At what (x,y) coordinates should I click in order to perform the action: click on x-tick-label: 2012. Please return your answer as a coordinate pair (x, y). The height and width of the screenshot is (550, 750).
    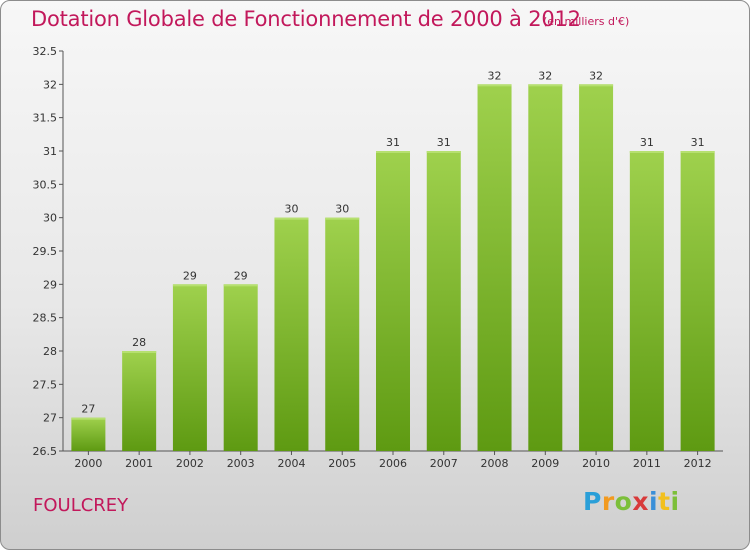
    Looking at the image, I should click on (698, 463).